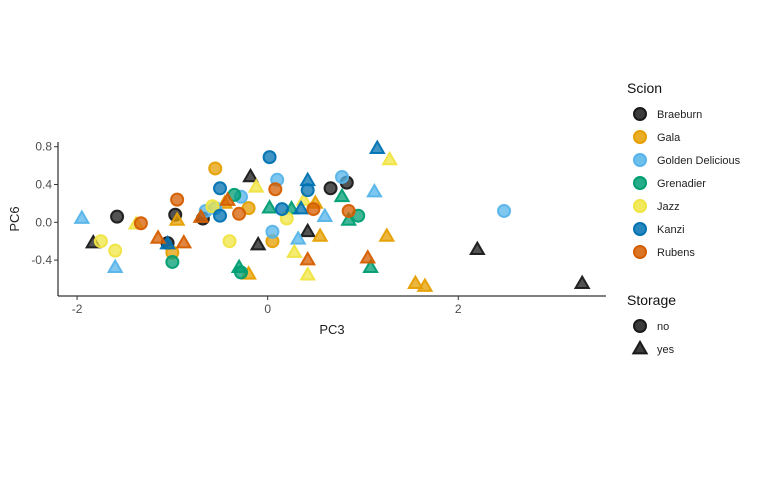  What do you see at coordinates (267, 309) in the screenshot?
I see `x-tick-label: 0` at bounding box center [267, 309].